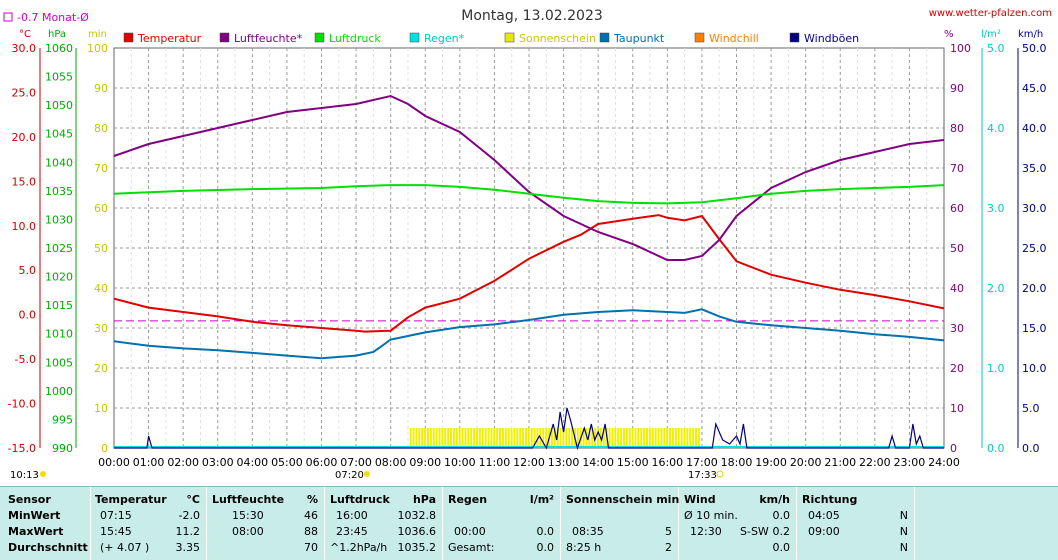 This screenshot has width=1058, height=560. Describe the element at coordinates (417, 515) in the screenshot. I see `press-min-value: 1032.8` at that location.